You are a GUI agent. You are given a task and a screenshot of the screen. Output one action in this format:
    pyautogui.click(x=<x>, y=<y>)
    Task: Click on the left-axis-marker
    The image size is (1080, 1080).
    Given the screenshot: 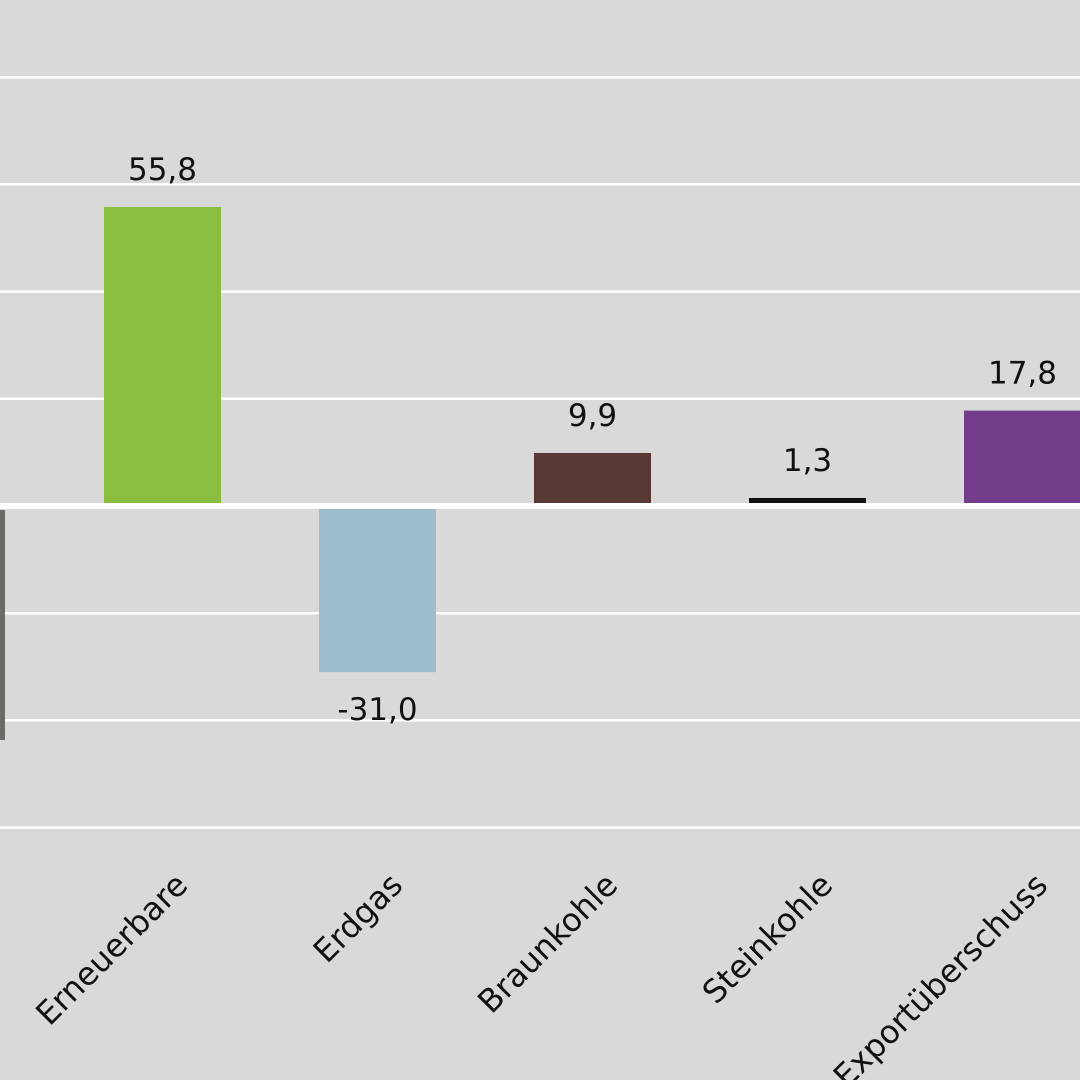 What is the action you would take?
    pyautogui.click(x=2, y=625)
    